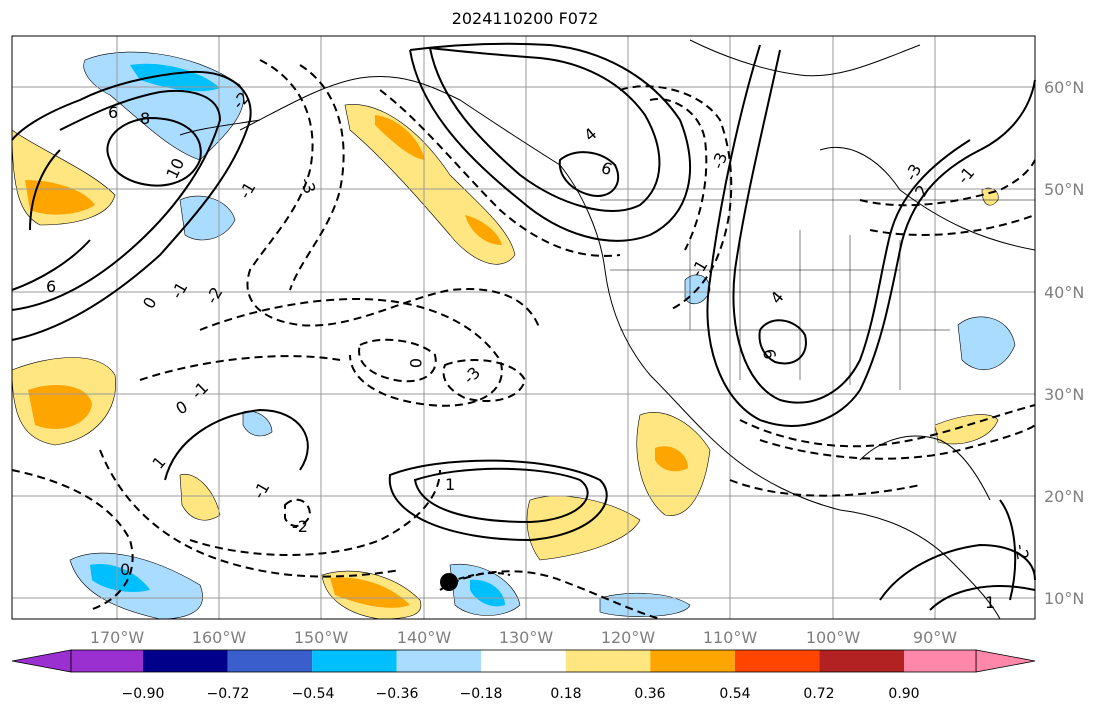 This screenshot has width=1105, height=712. What do you see at coordinates (935, 637) in the screenshot?
I see `lon-label: 90°W` at bounding box center [935, 637].